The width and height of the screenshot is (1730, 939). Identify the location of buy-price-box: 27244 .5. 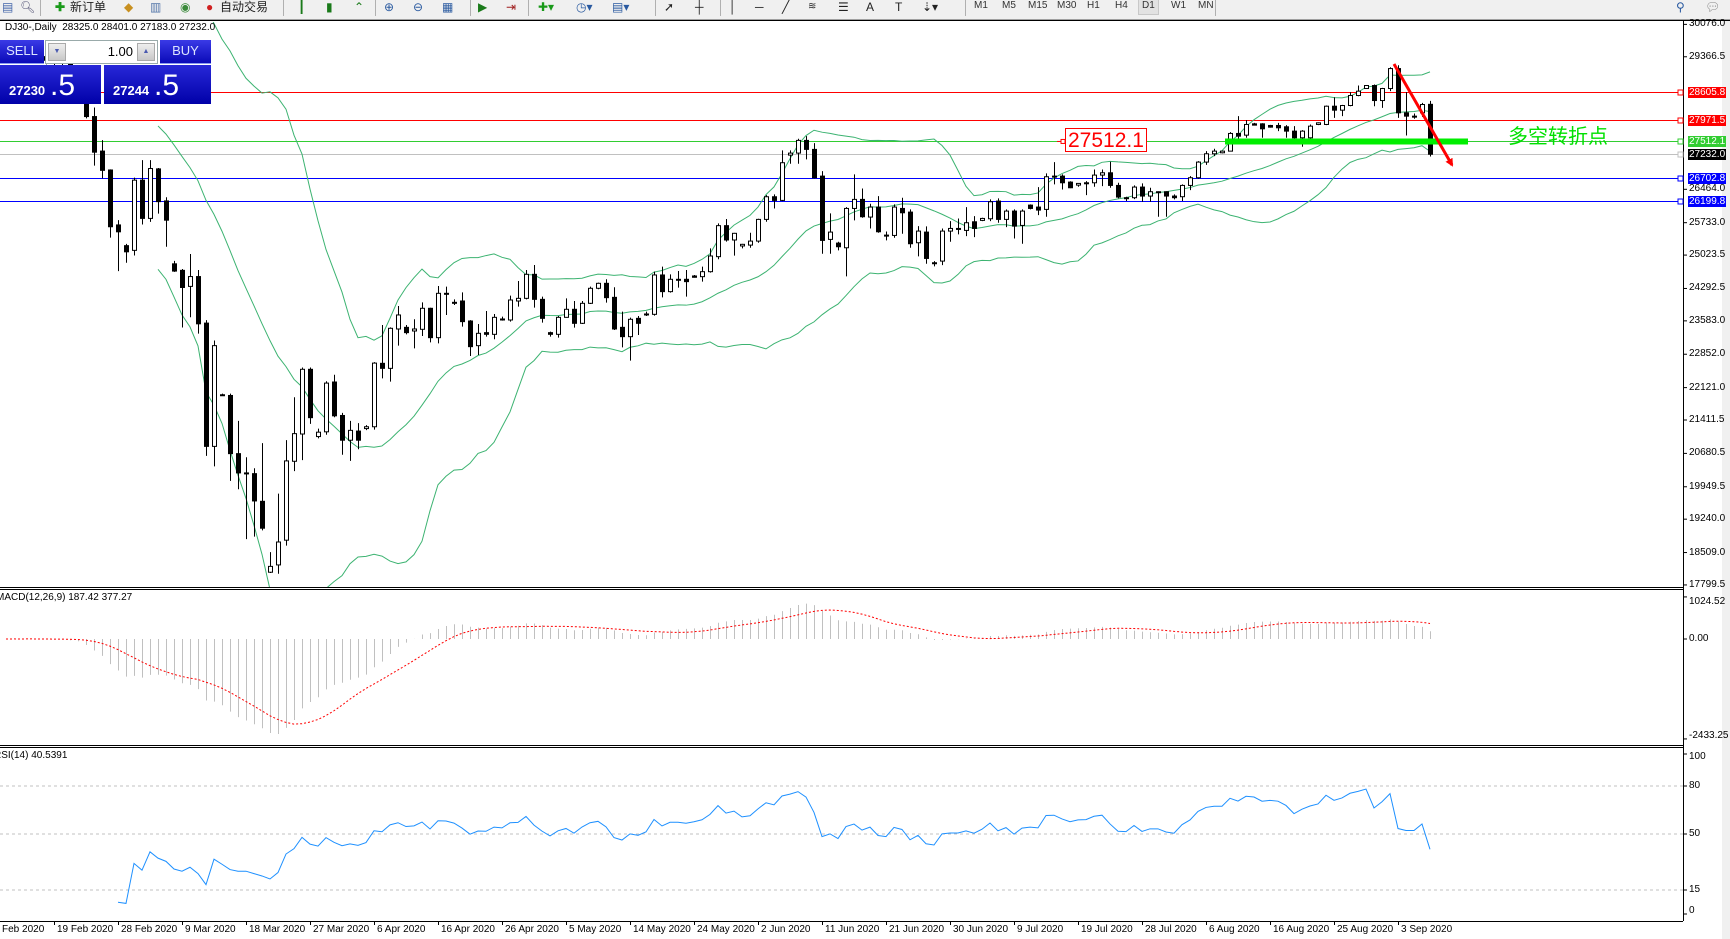
(157, 84).